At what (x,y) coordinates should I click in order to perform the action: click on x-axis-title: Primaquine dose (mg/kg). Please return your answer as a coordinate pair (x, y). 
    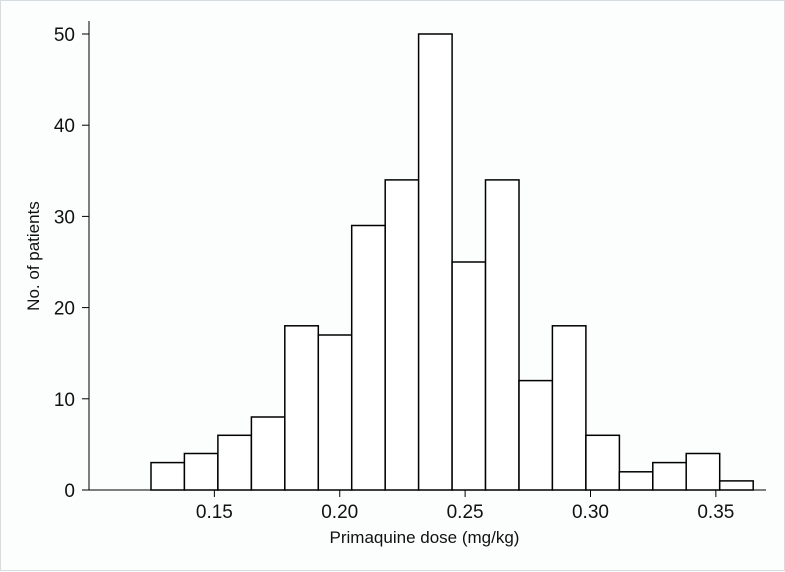
    Looking at the image, I should click on (425, 537).